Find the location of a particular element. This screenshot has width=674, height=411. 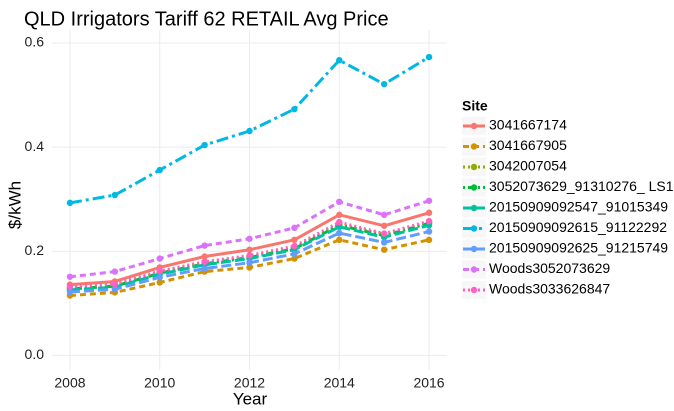

legend-label: 3041667174 is located at coordinates (528, 125).